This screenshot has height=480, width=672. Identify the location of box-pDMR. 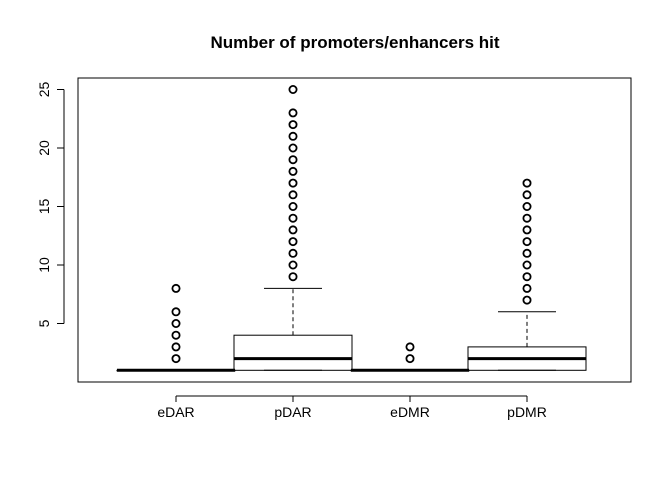
(527, 274).